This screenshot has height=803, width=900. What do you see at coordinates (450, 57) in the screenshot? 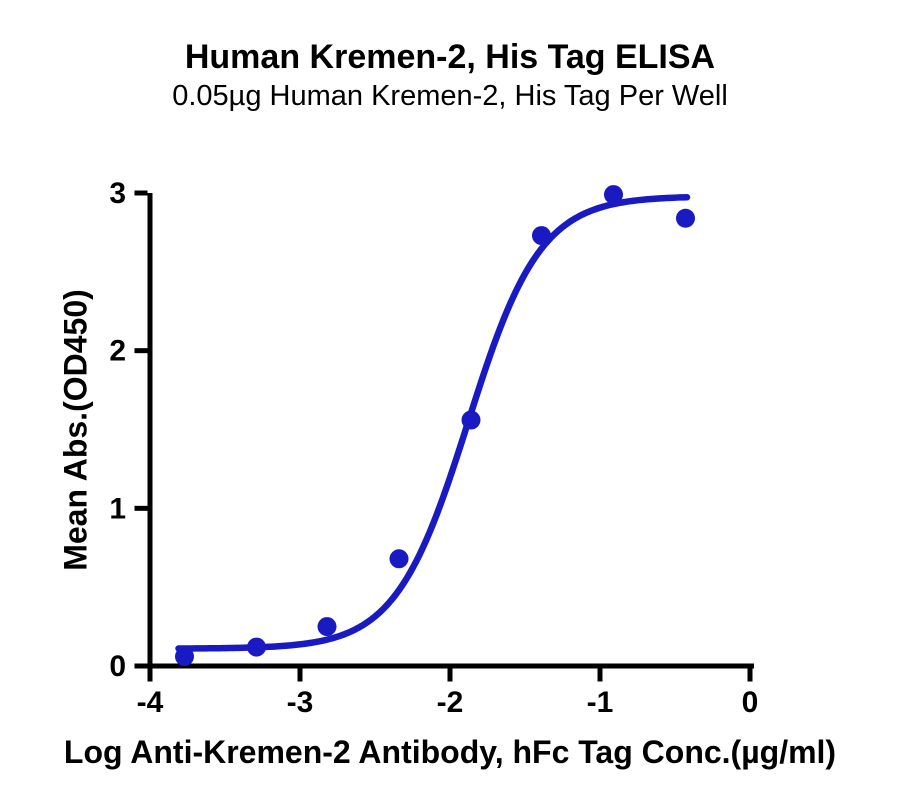
I see `chart-title: Human Kremen-2, His Tag ELISA` at bounding box center [450, 57].